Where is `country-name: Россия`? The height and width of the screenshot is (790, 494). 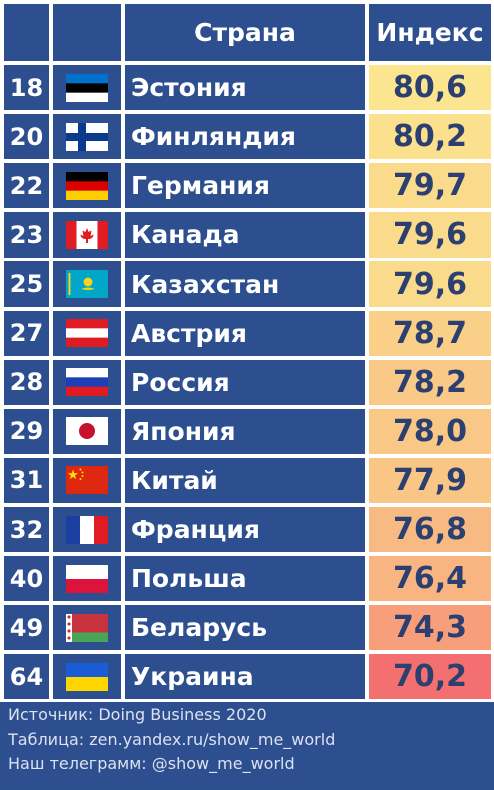
country-name: Россия is located at coordinates (245, 382).